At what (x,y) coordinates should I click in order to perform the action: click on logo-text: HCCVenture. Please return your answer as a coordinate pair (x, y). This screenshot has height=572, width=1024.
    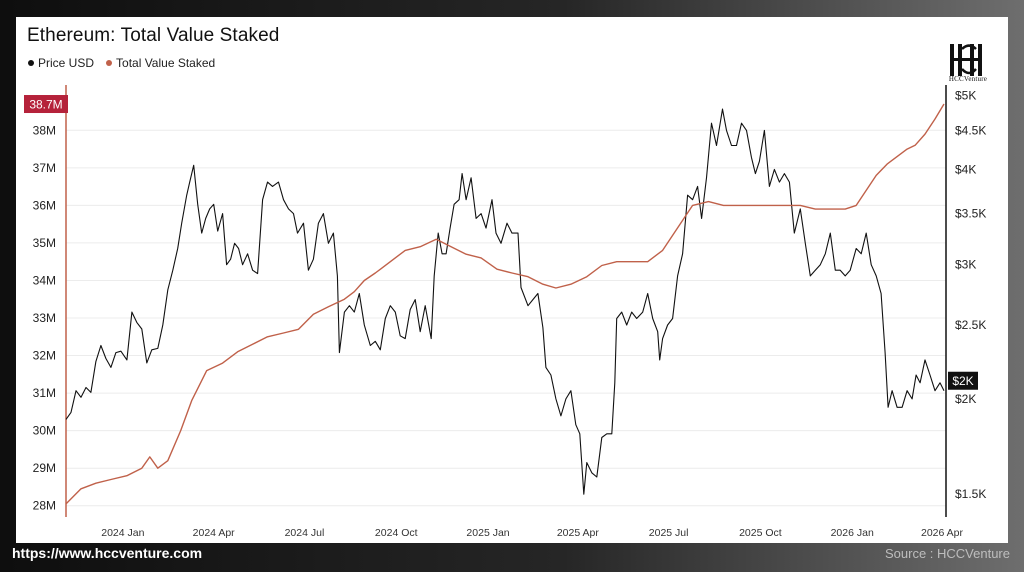
    Looking at the image, I should click on (968, 79).